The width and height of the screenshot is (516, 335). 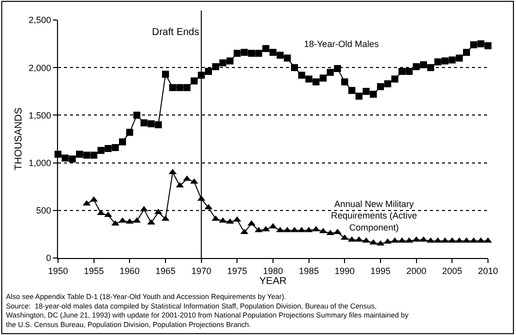 I want to click on y-tick-label: 2,500, so click(x=40, y=20).